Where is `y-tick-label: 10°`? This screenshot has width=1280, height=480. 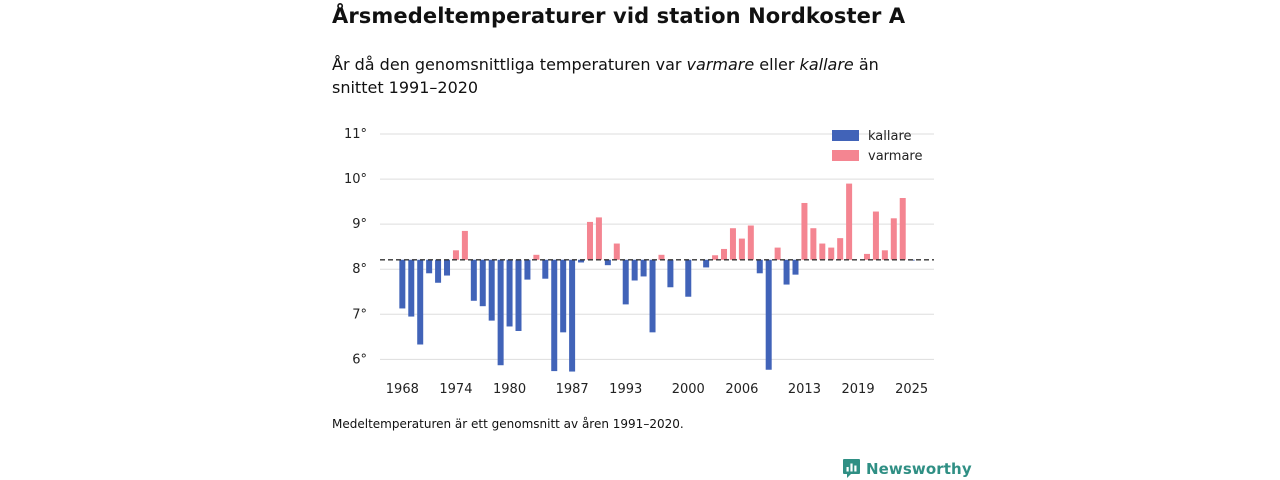 y-tick-label: 10° is located at coordinates (355, 179).